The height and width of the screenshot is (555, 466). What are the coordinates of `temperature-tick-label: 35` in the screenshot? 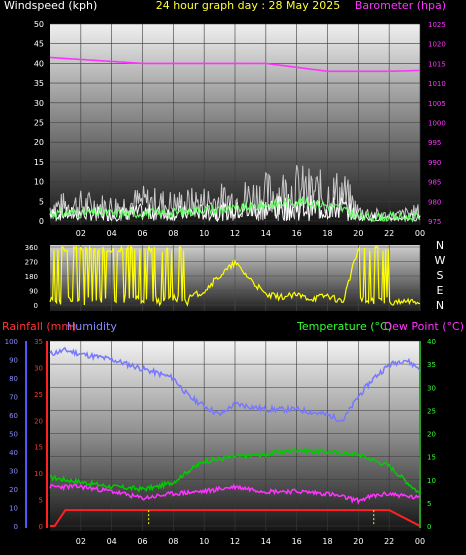 It's located at (431, 365).